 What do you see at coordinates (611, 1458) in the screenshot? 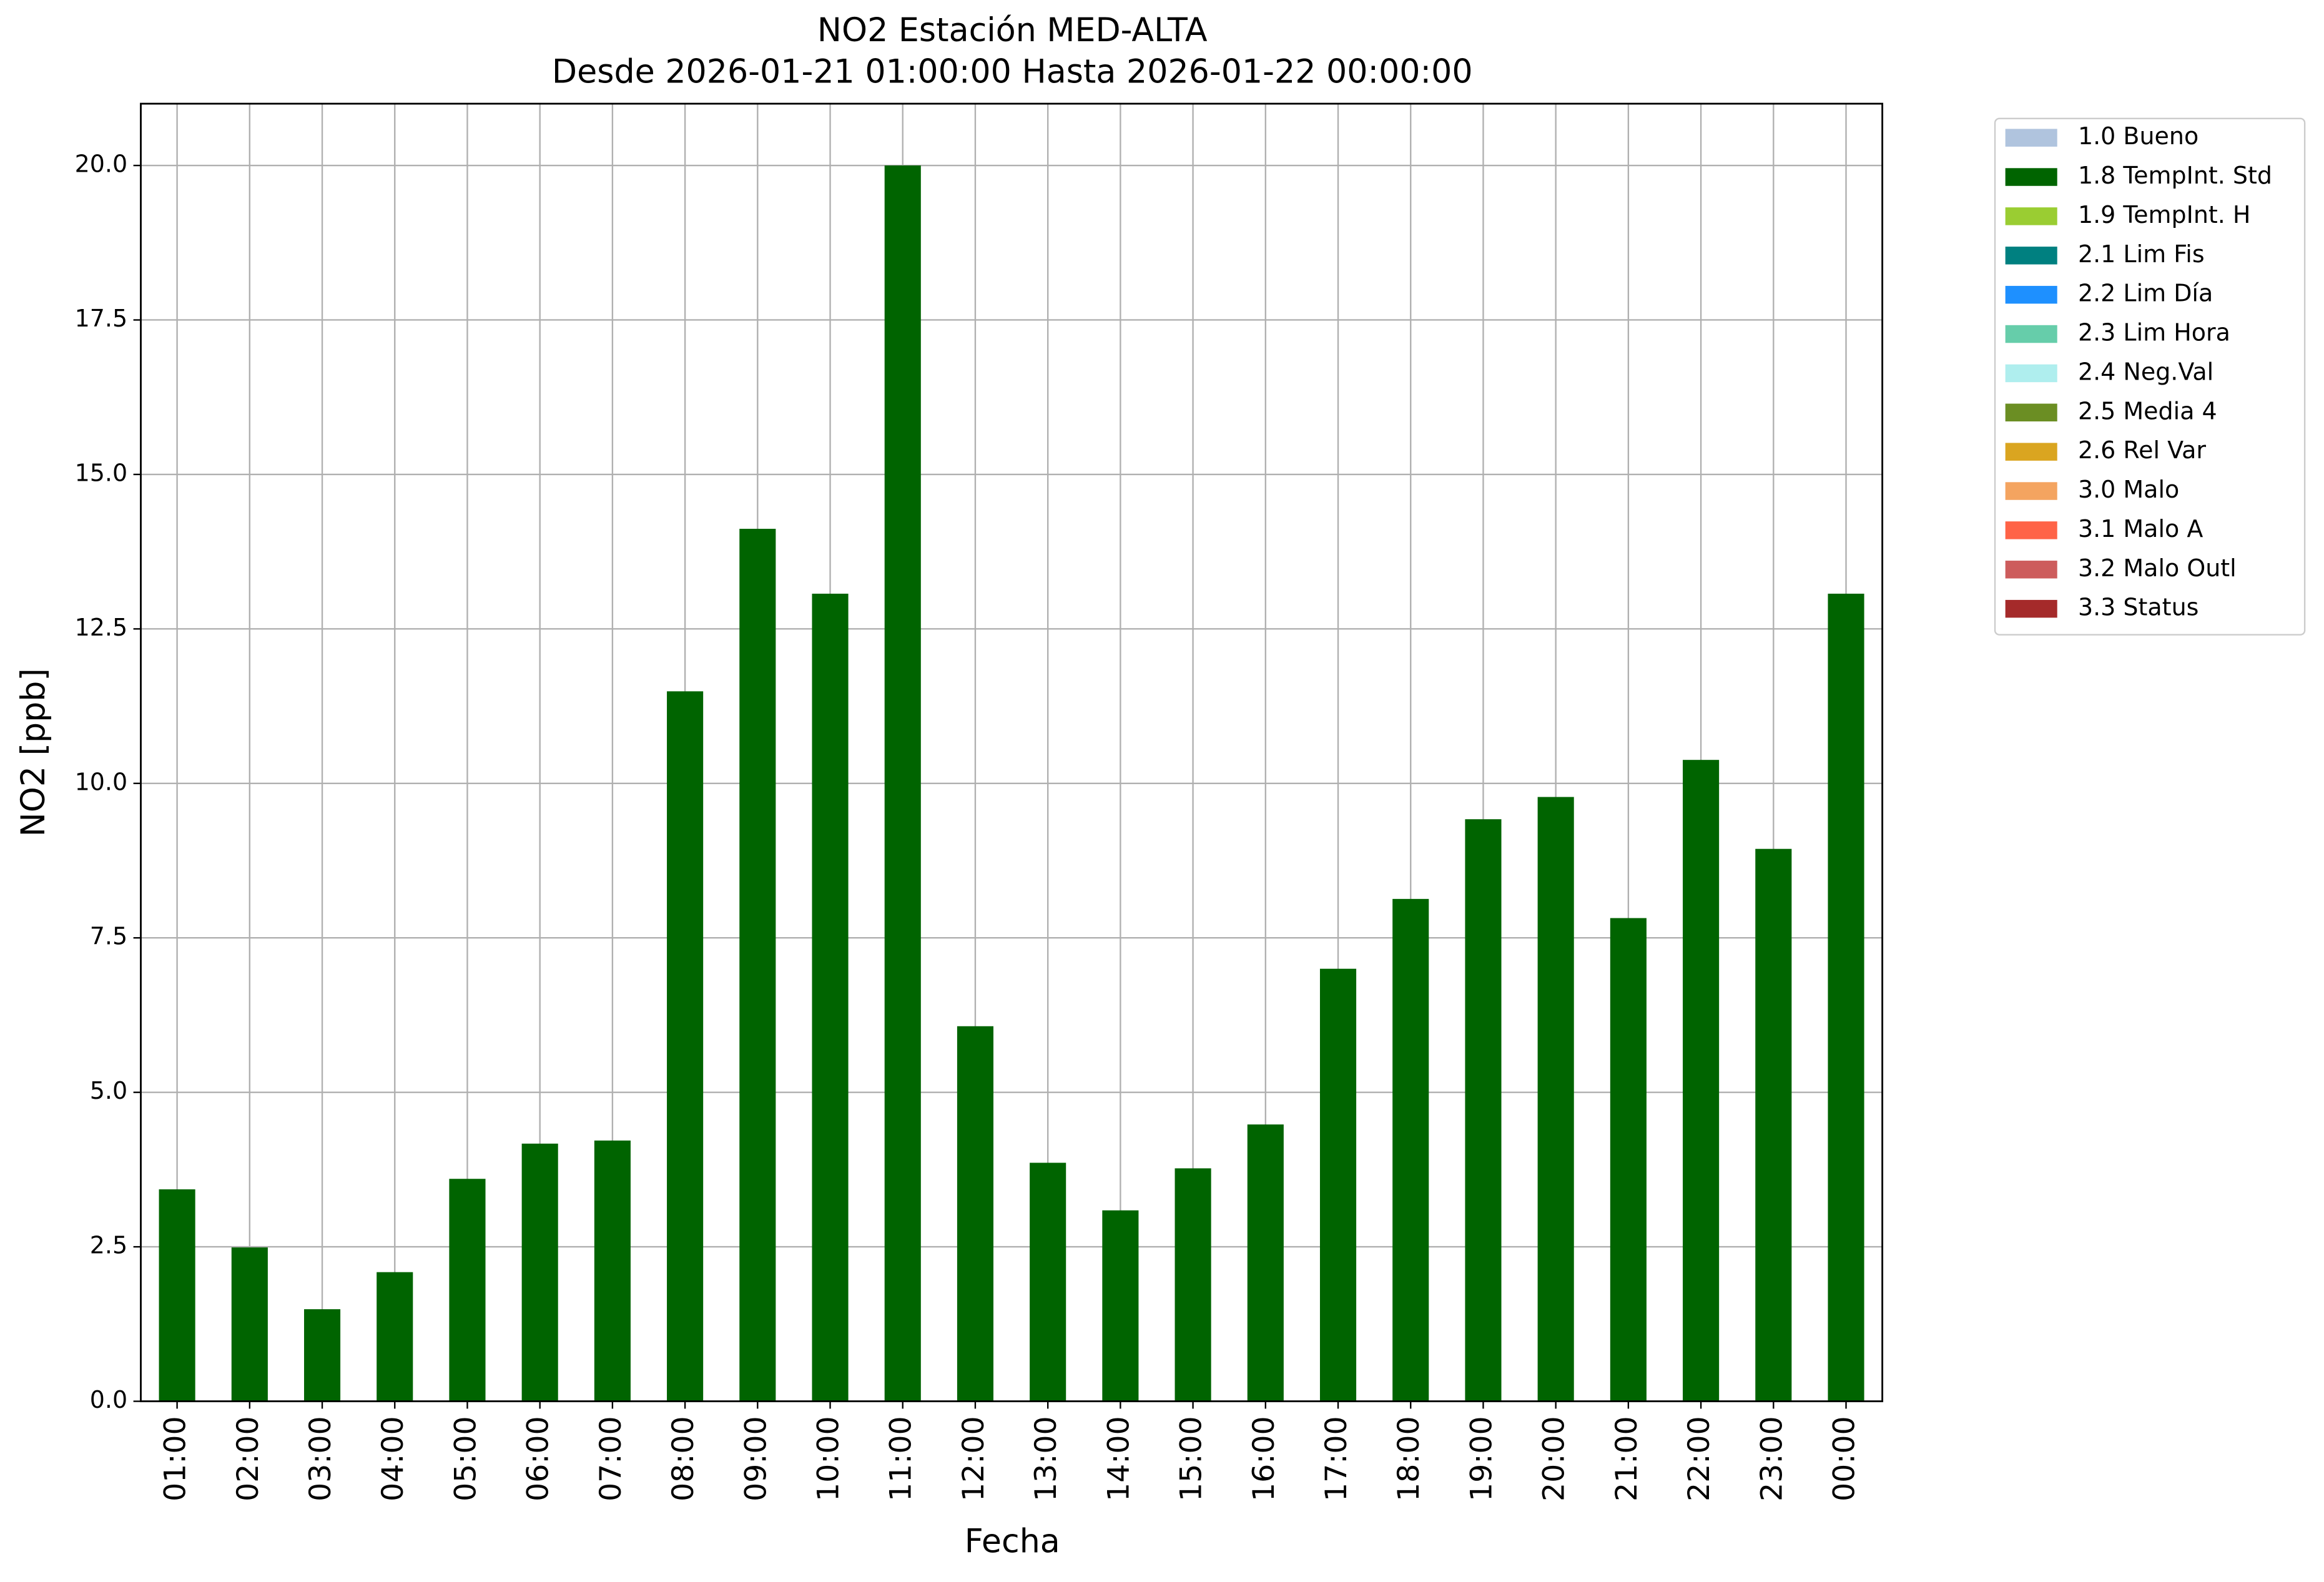
I see `x-tick-label: 07:00` at bounding box center [611, 1458].